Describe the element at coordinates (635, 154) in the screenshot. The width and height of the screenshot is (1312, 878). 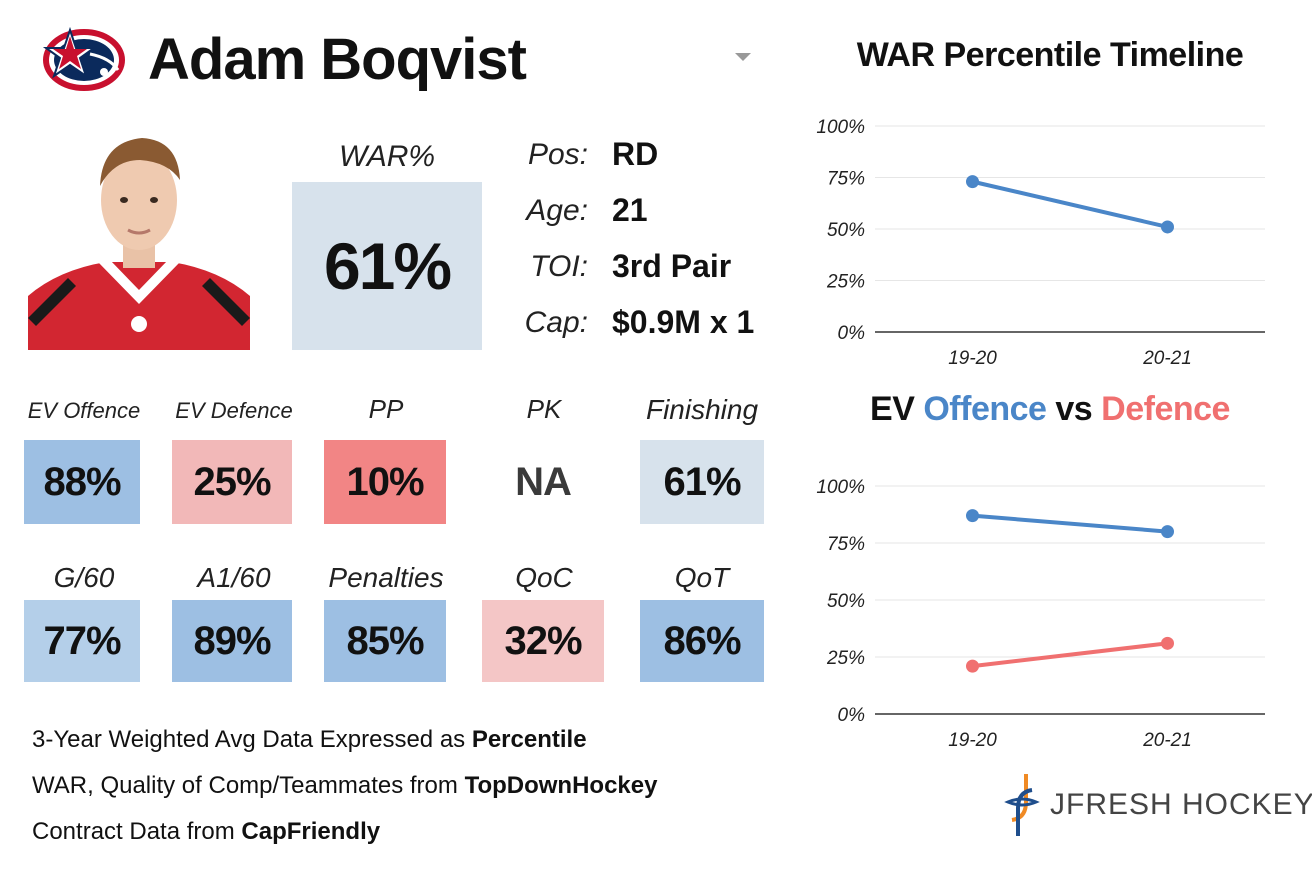
I see `info-value-pos: RD` at that location.